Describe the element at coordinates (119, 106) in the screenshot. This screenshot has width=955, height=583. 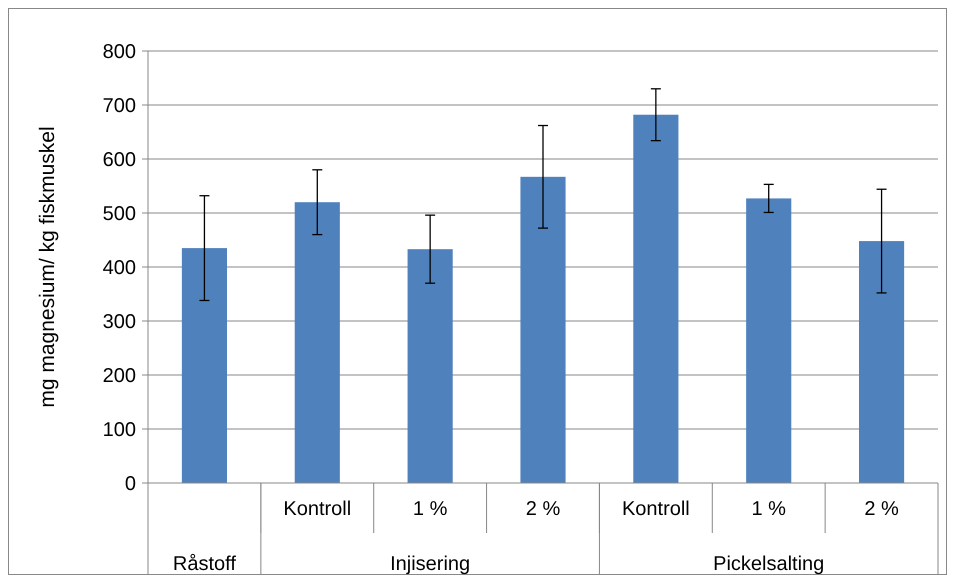
I see `y-tick-label: 700` at that location.